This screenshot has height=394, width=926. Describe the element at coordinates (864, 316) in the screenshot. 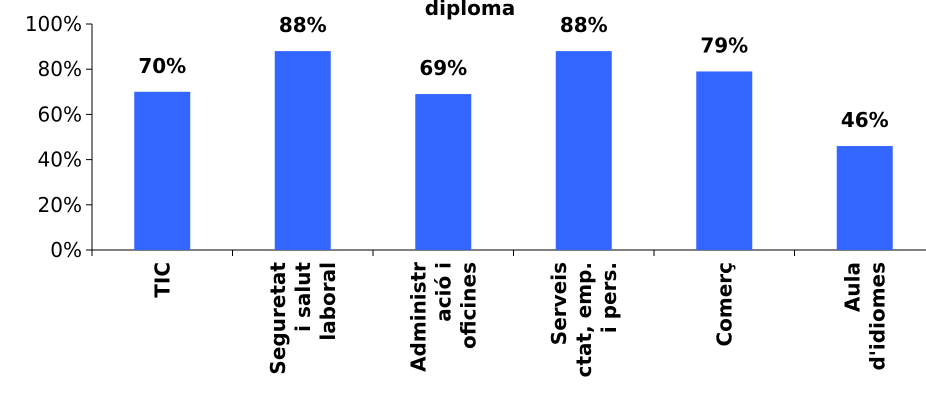

I see `category-label: Aula d'idiomes` at that location.